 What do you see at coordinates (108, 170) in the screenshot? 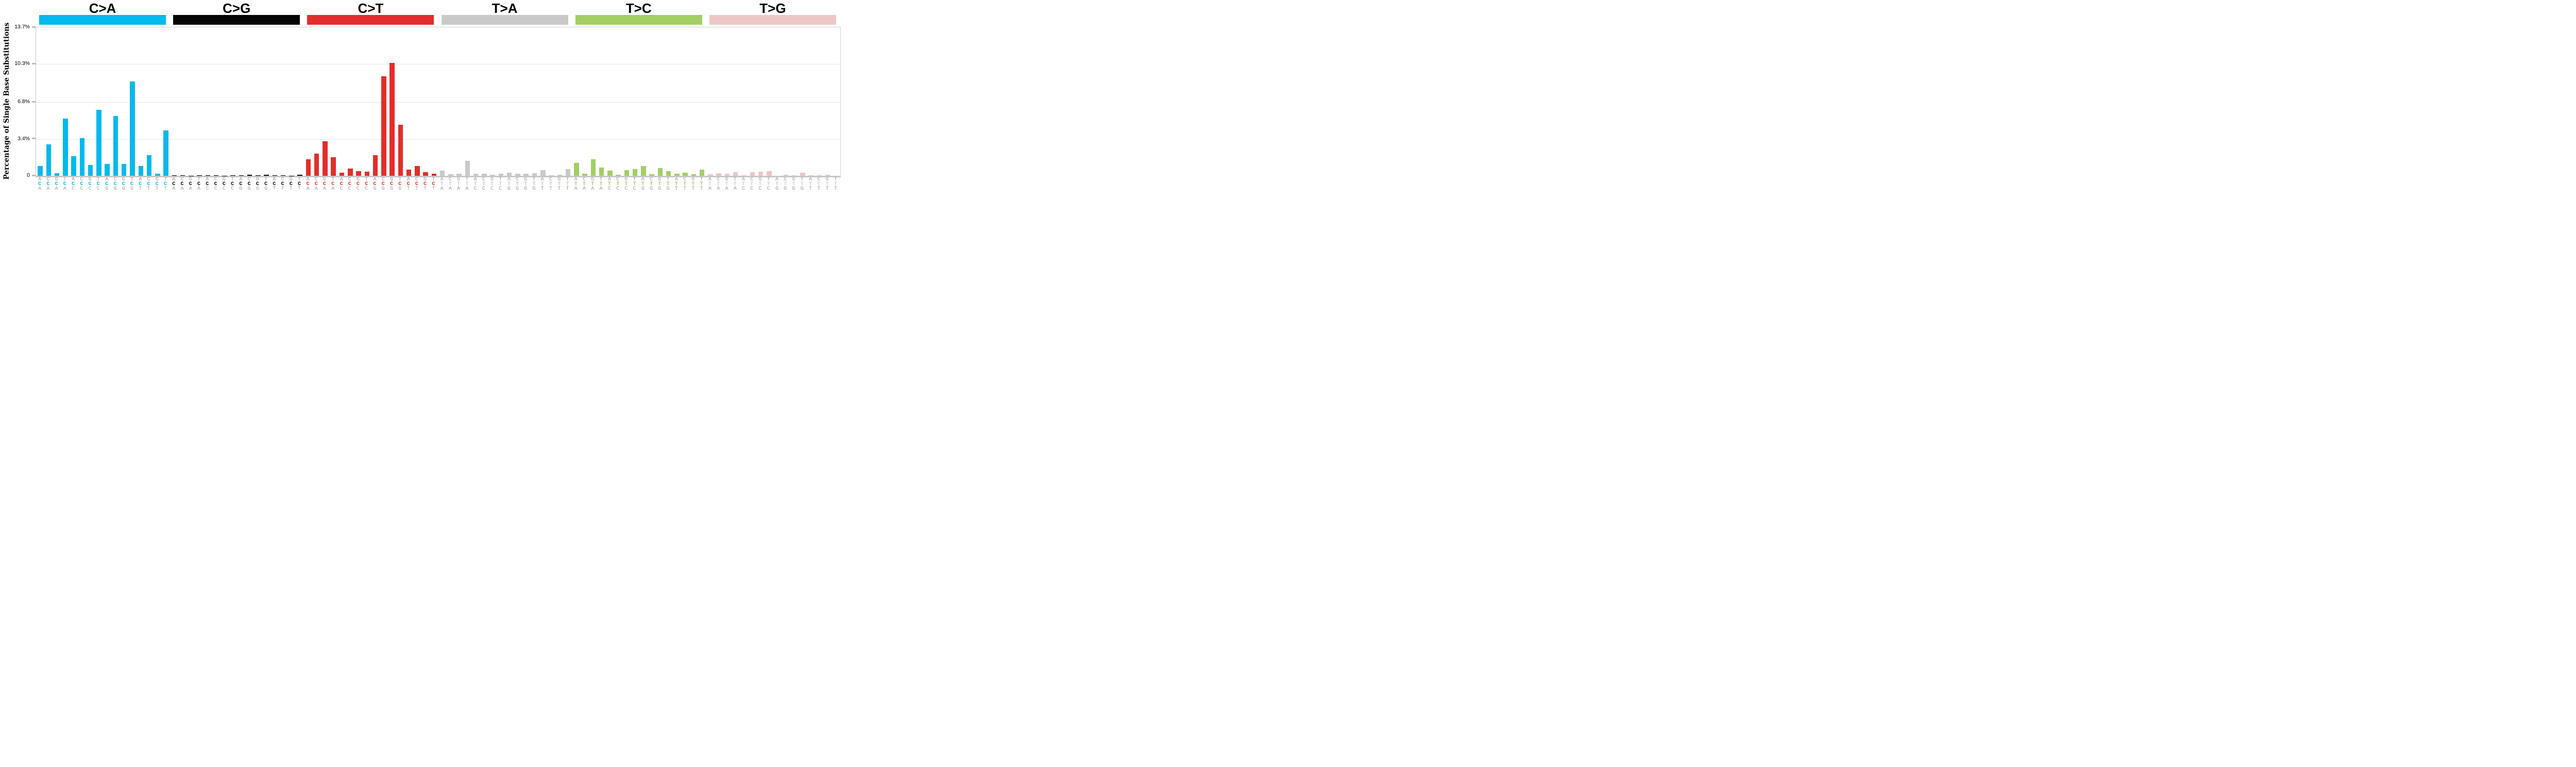
I see `bar-GCA-C-to-A` at bounding box center [108, 170].